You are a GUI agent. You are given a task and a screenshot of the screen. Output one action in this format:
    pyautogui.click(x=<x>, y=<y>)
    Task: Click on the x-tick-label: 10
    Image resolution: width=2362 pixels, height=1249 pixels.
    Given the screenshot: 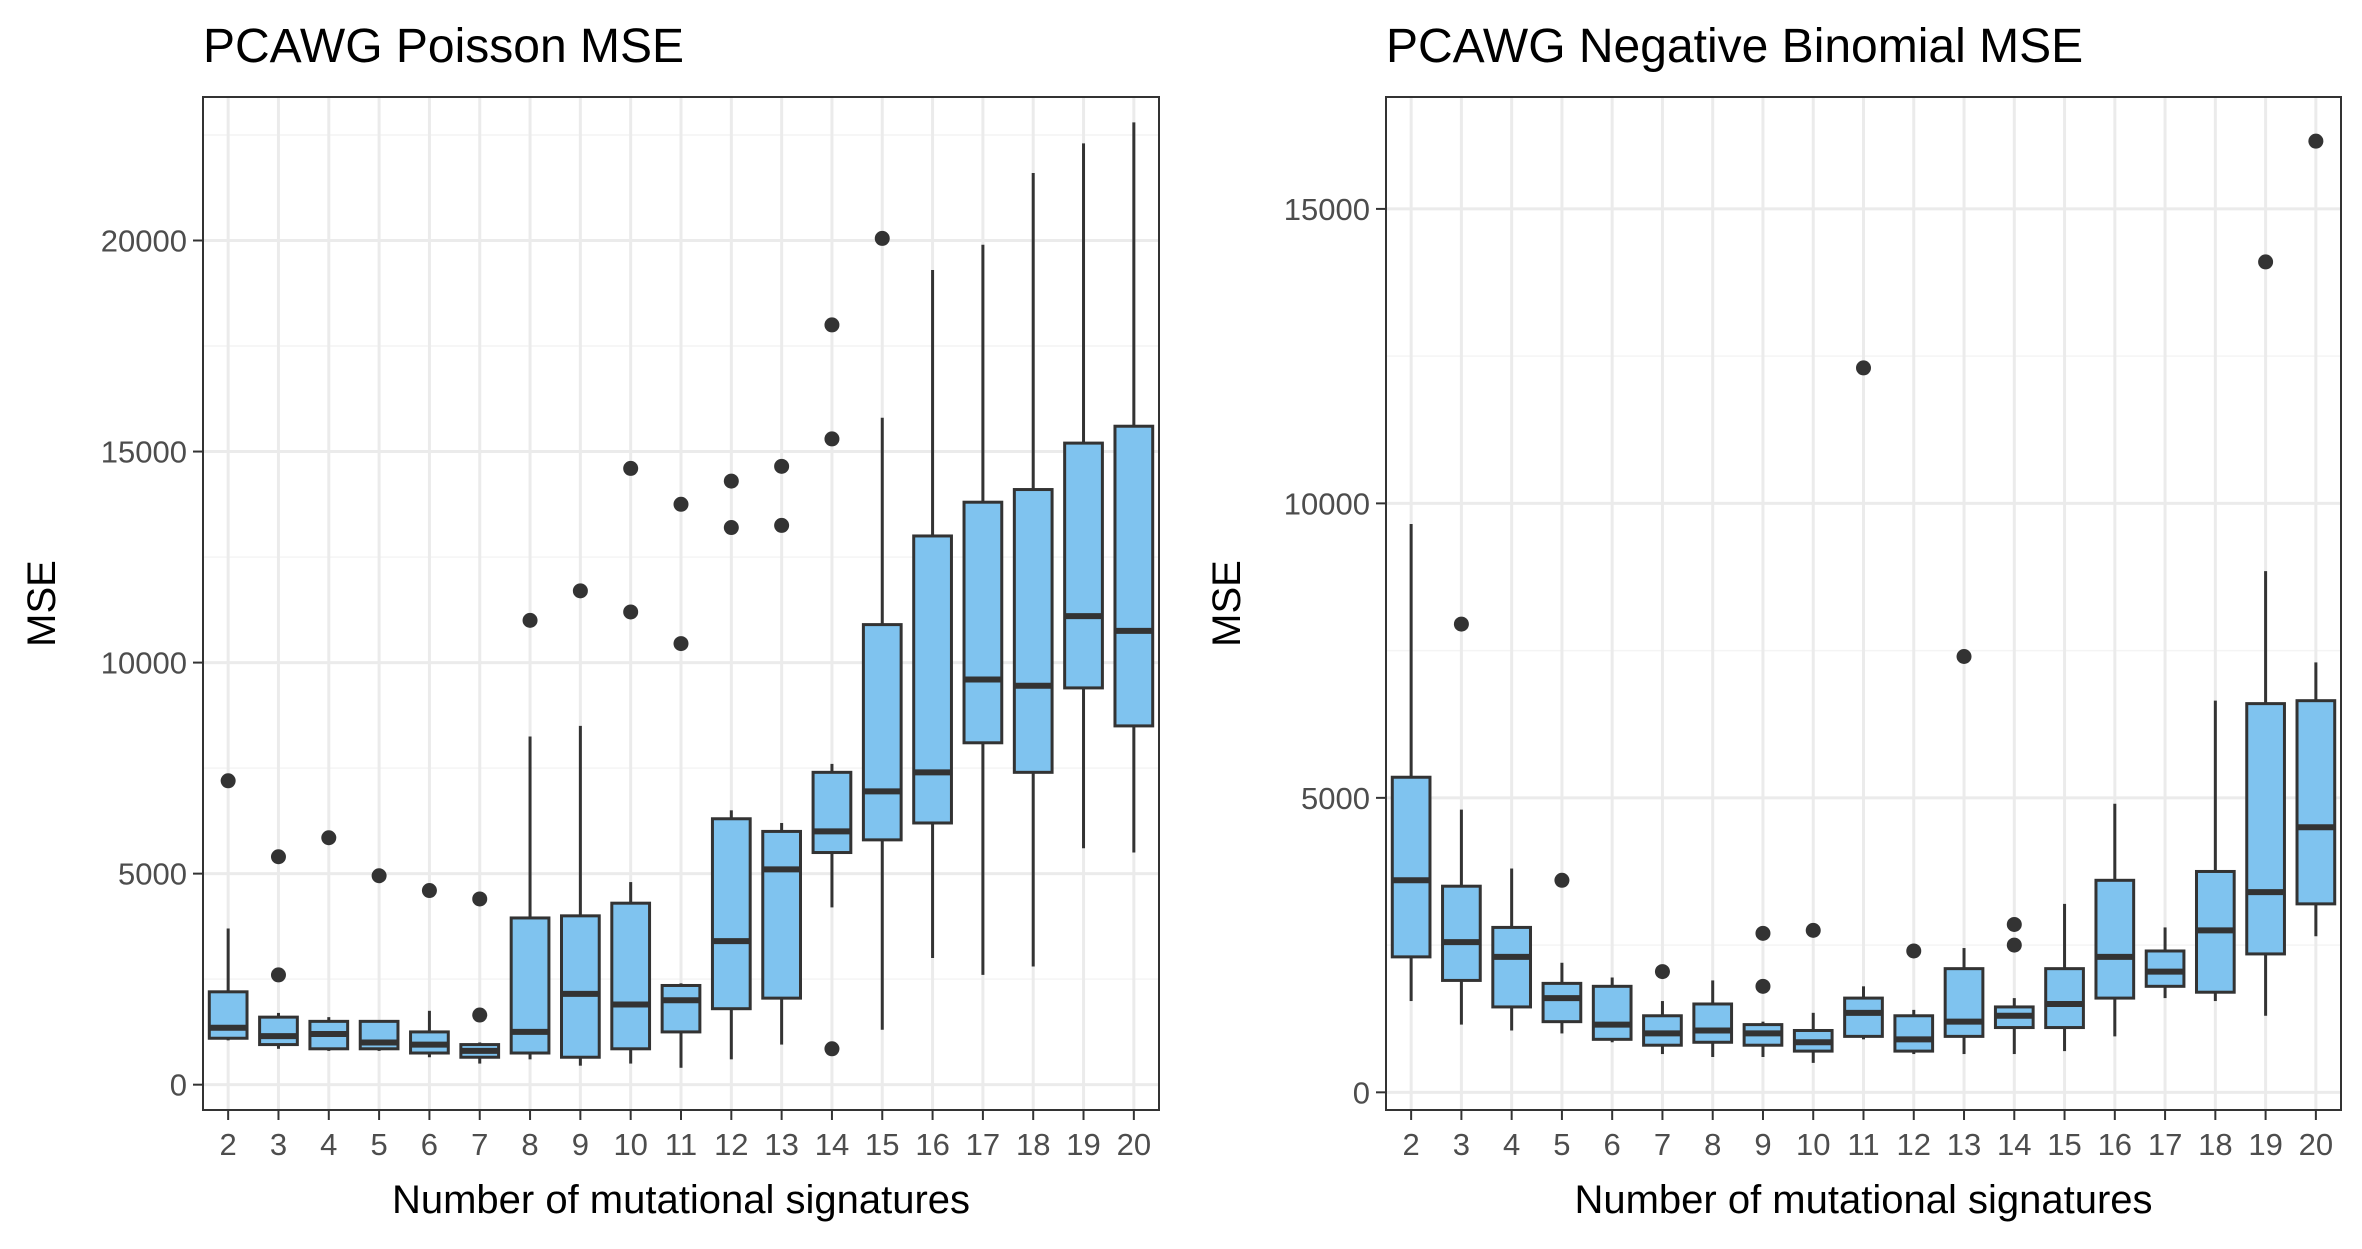 What is the action you would take?
    pyautogui.click(x=1813, y=1144)
    